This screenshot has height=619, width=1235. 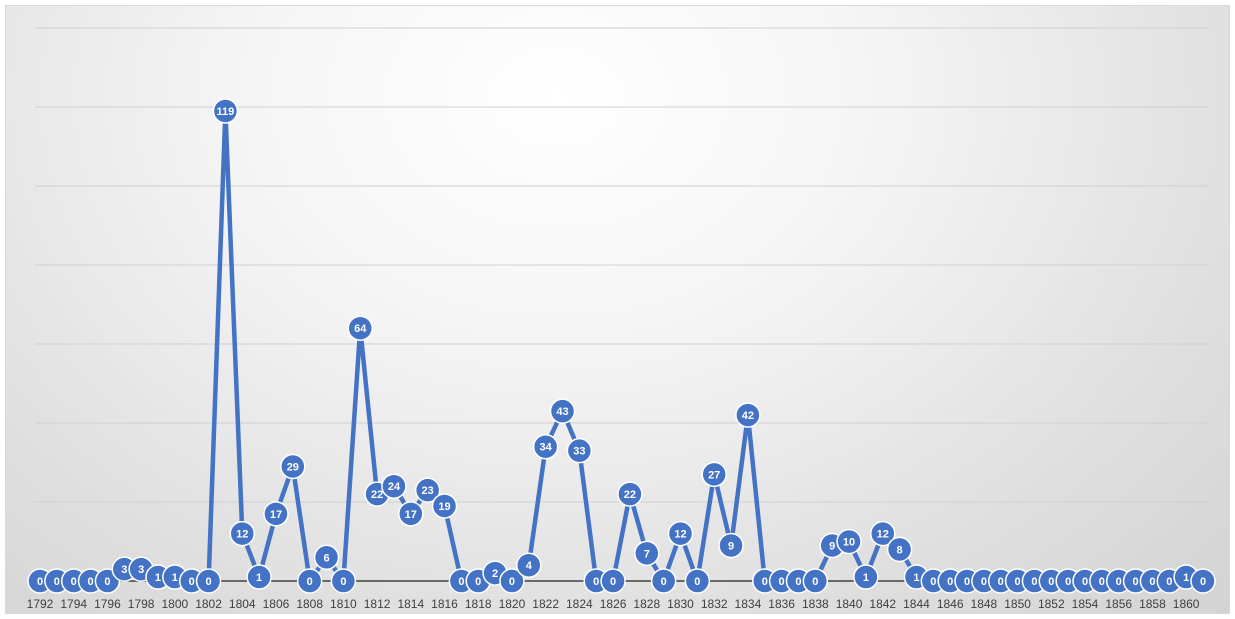 I want to click on data-point-1833: 9, so click(x=731, y=545).